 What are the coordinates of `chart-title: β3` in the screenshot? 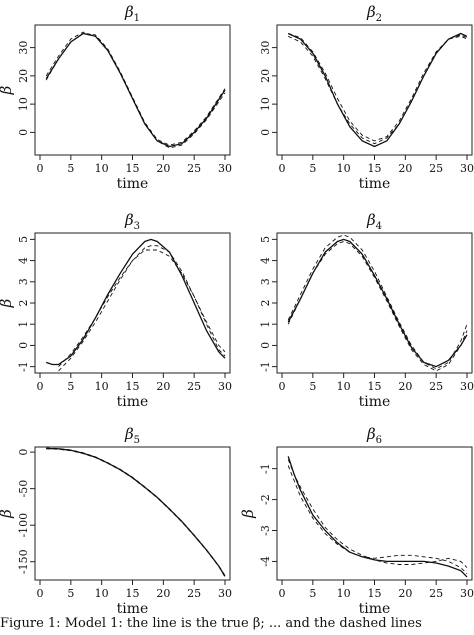 It's located at (132, 221).